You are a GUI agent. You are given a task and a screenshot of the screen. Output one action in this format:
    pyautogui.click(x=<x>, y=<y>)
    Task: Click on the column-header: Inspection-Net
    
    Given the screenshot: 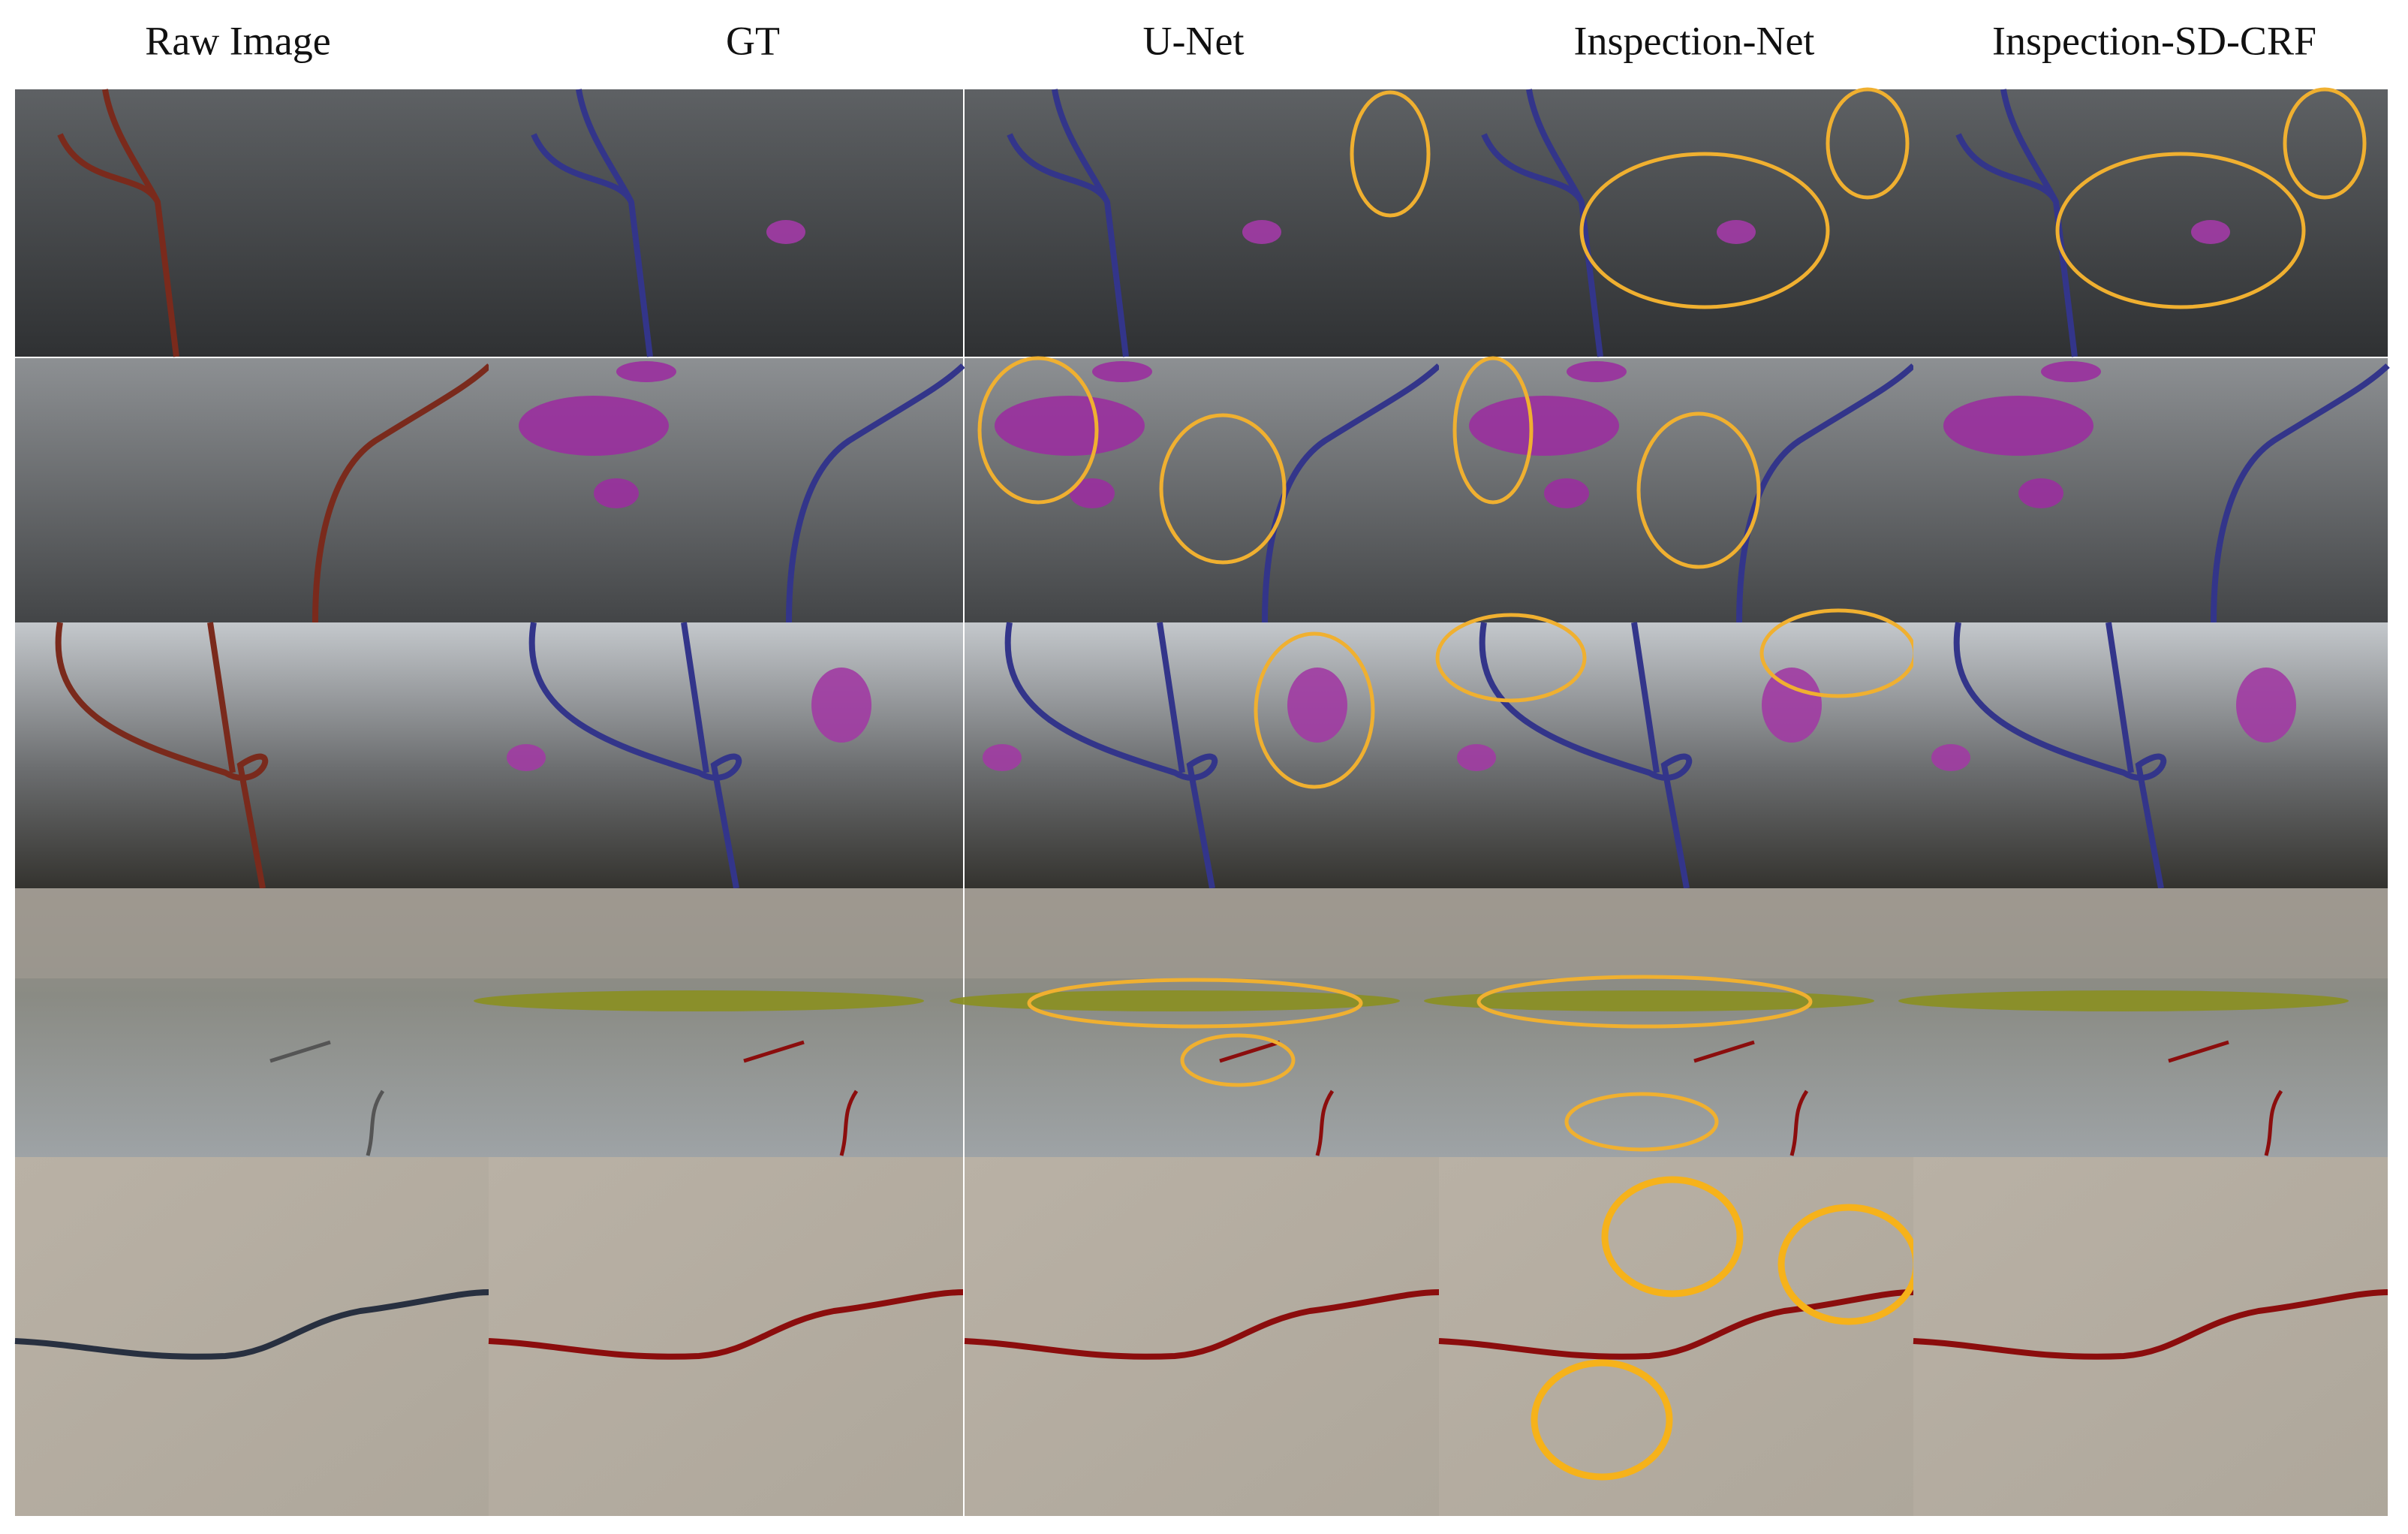 What is the action you would take?
    pyautogui.click(x=1694, y=40)
    